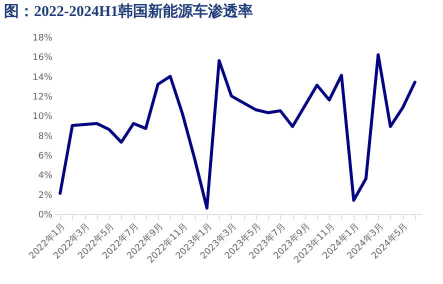 The height and width of the screenshot is (284, 443). I want to click on y-tick-label: 0%, so click(45, 215).